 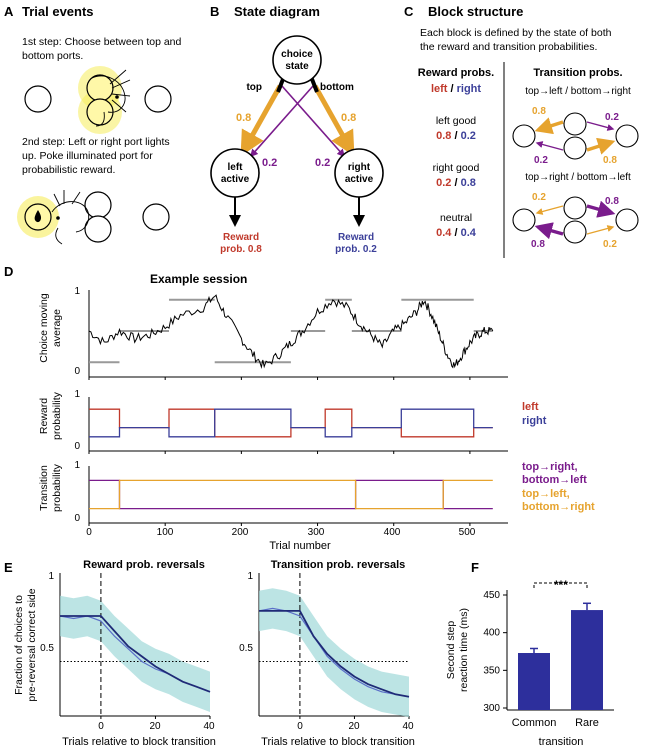 What do you see at coordinates (209, 726) in the screenshot?
I see `e1-xtick-40: 40` at bounding box center [209, 726].